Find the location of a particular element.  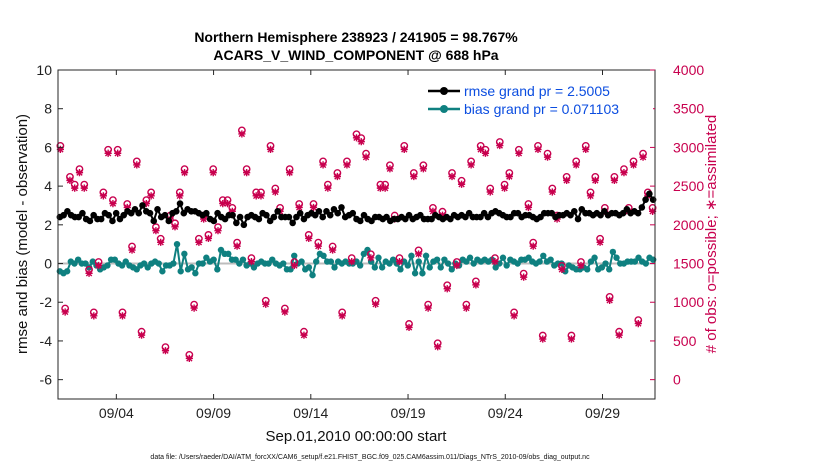

left-y-tick-label: 2 is located at coordinates (48, 225).